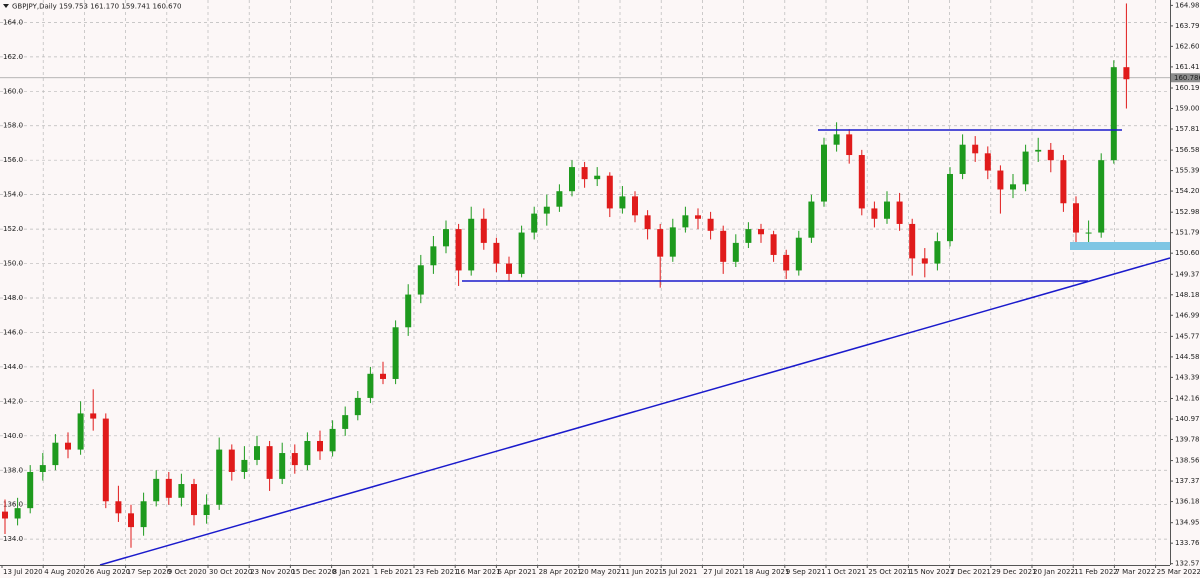  I want to click on y2-tick-label: 149.377, so click(1187, 274).